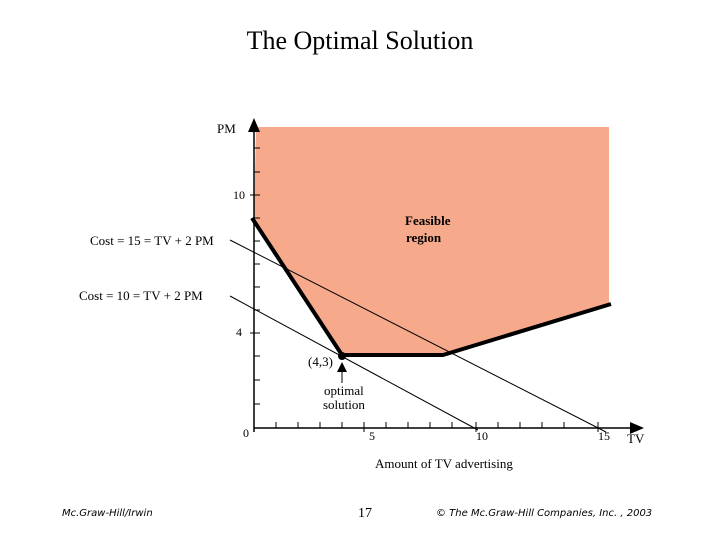  What do you see at coordinates (604, 436) in the screenshot?
I see `x-tick-label: 15` at bounding box center [604, 436].